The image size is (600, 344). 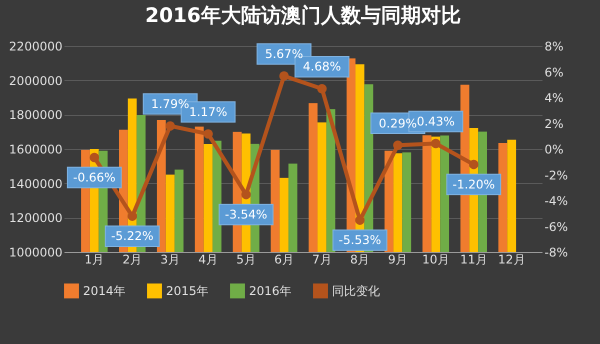 I want to click on legend-label: 2014年, so click(x=104, y=291).